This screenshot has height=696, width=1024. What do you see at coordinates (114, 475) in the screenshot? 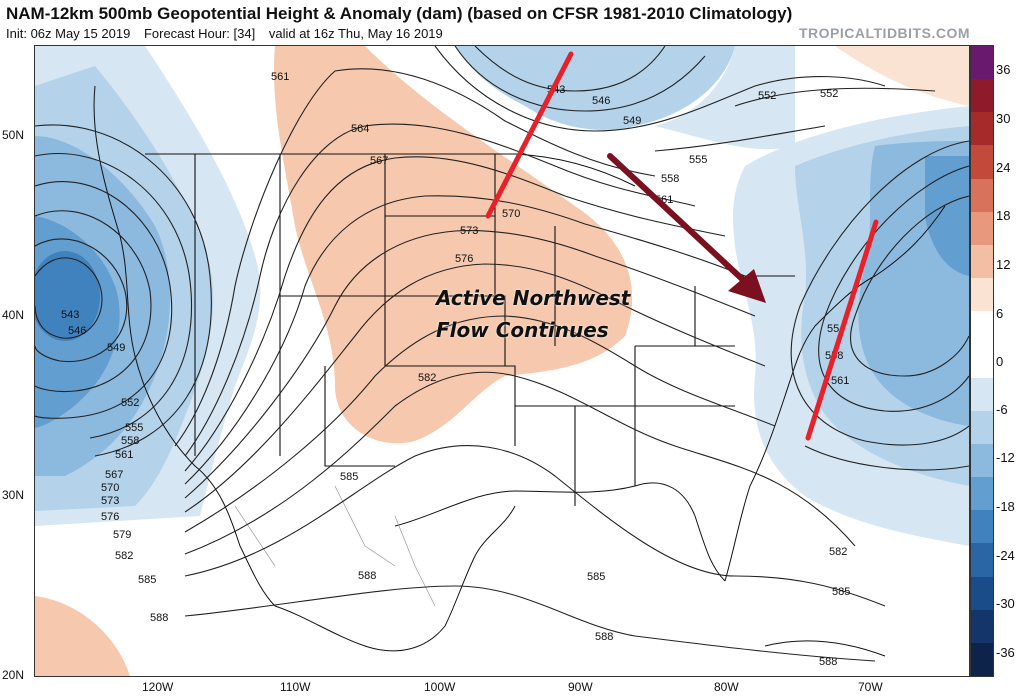
I see `contour-label: 567` at bounding box center [114, 475].